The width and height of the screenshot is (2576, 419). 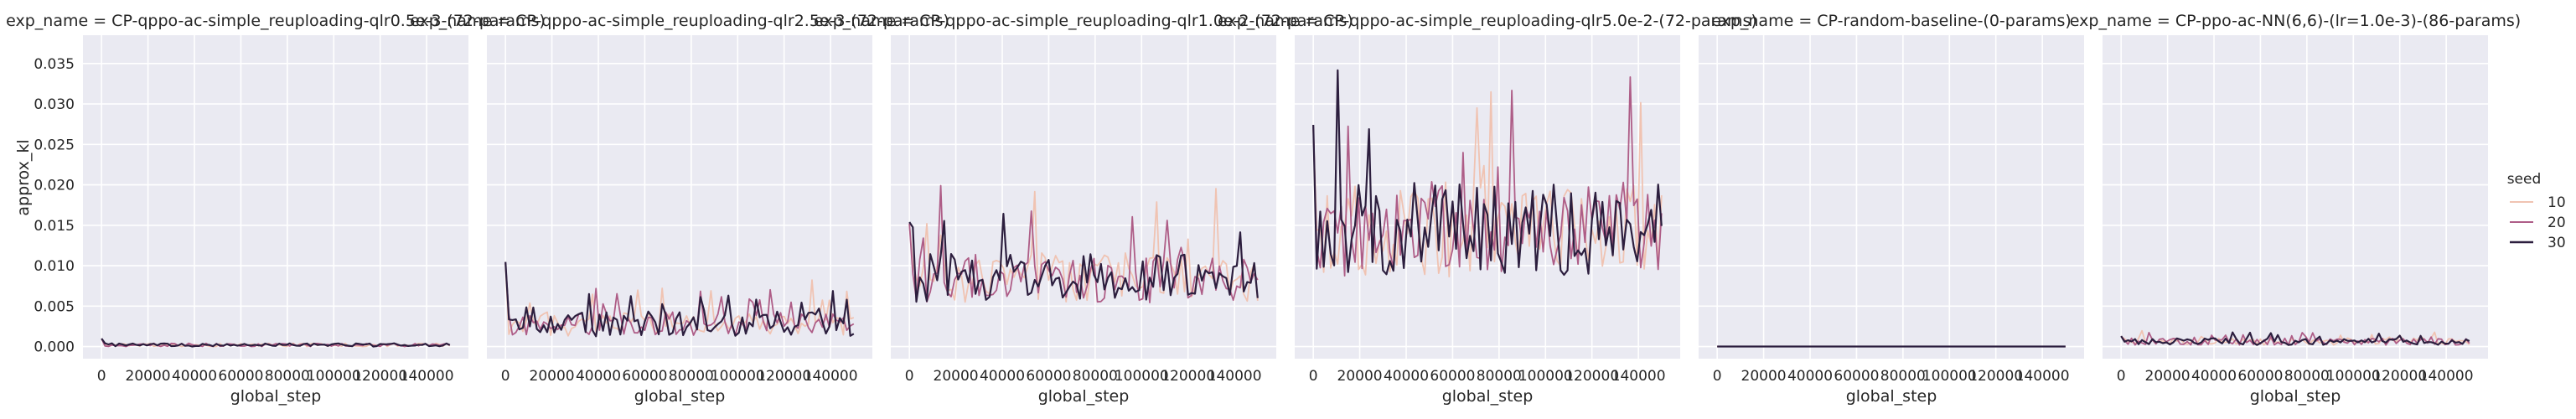 What do you see at coordinates (54, 226) in the screenshot?
I see `y-tick-label: 0.015` at bounding box center [54, 226].